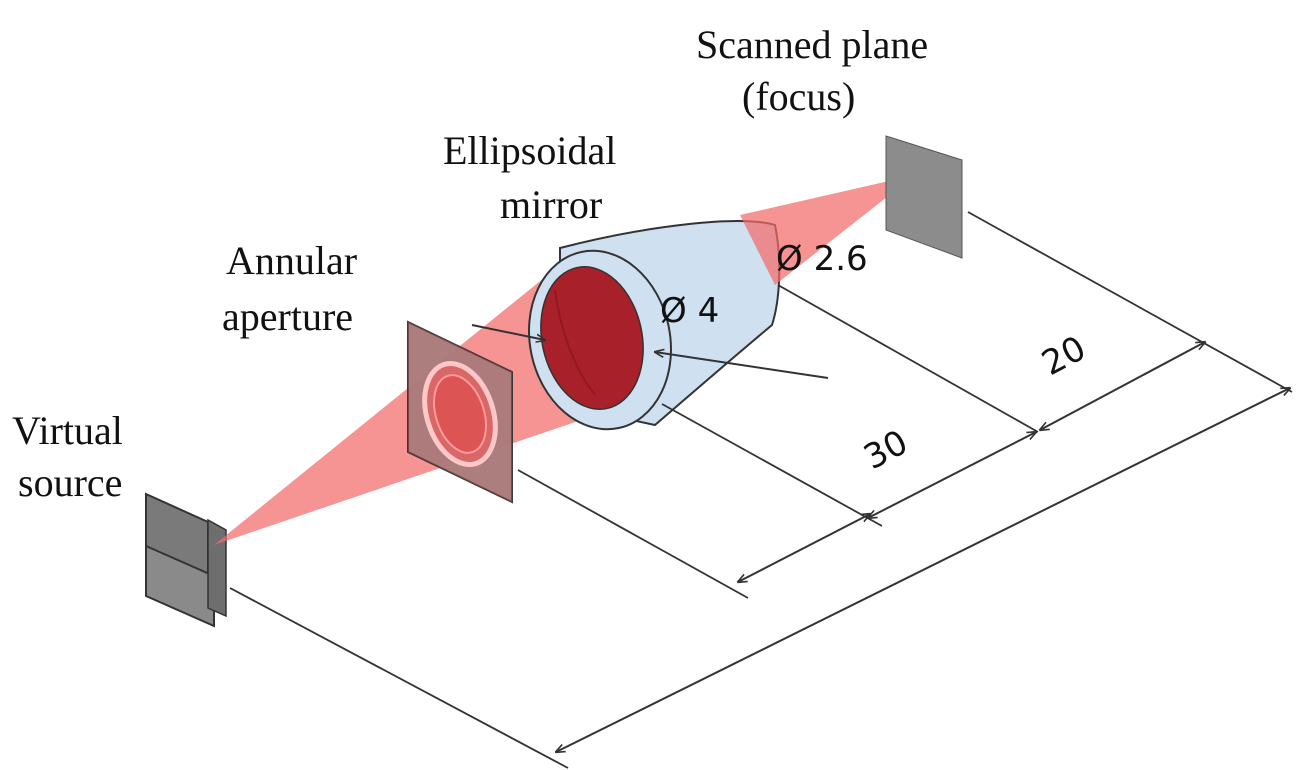  What do you see at coordinates (908, 358) in the screenshot?
I see `ext-line-mirror-exit` at bounding box center [908, 358].